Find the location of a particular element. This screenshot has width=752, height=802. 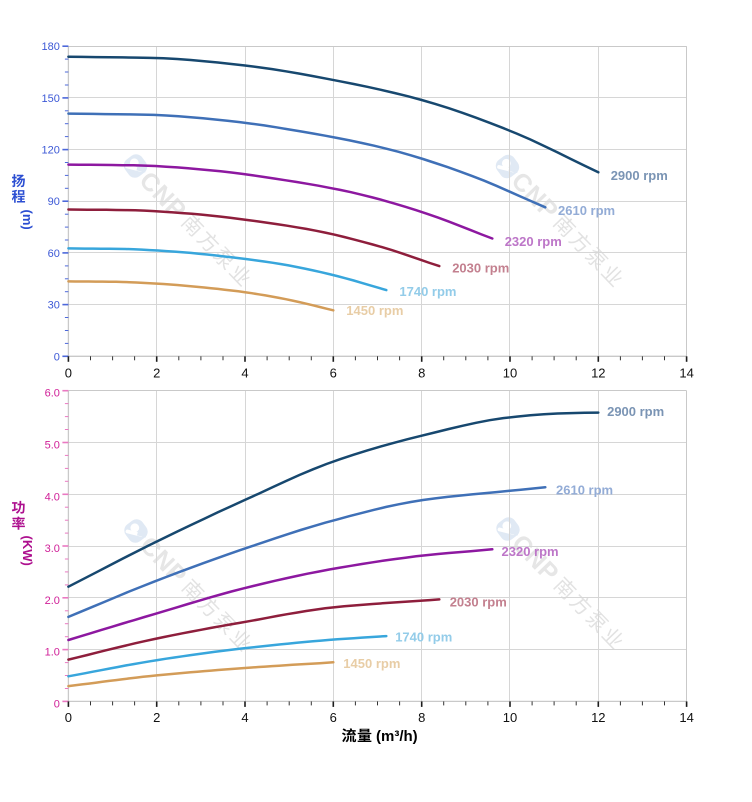

svg-text: 2.0 is located at coordinates (52, 601).